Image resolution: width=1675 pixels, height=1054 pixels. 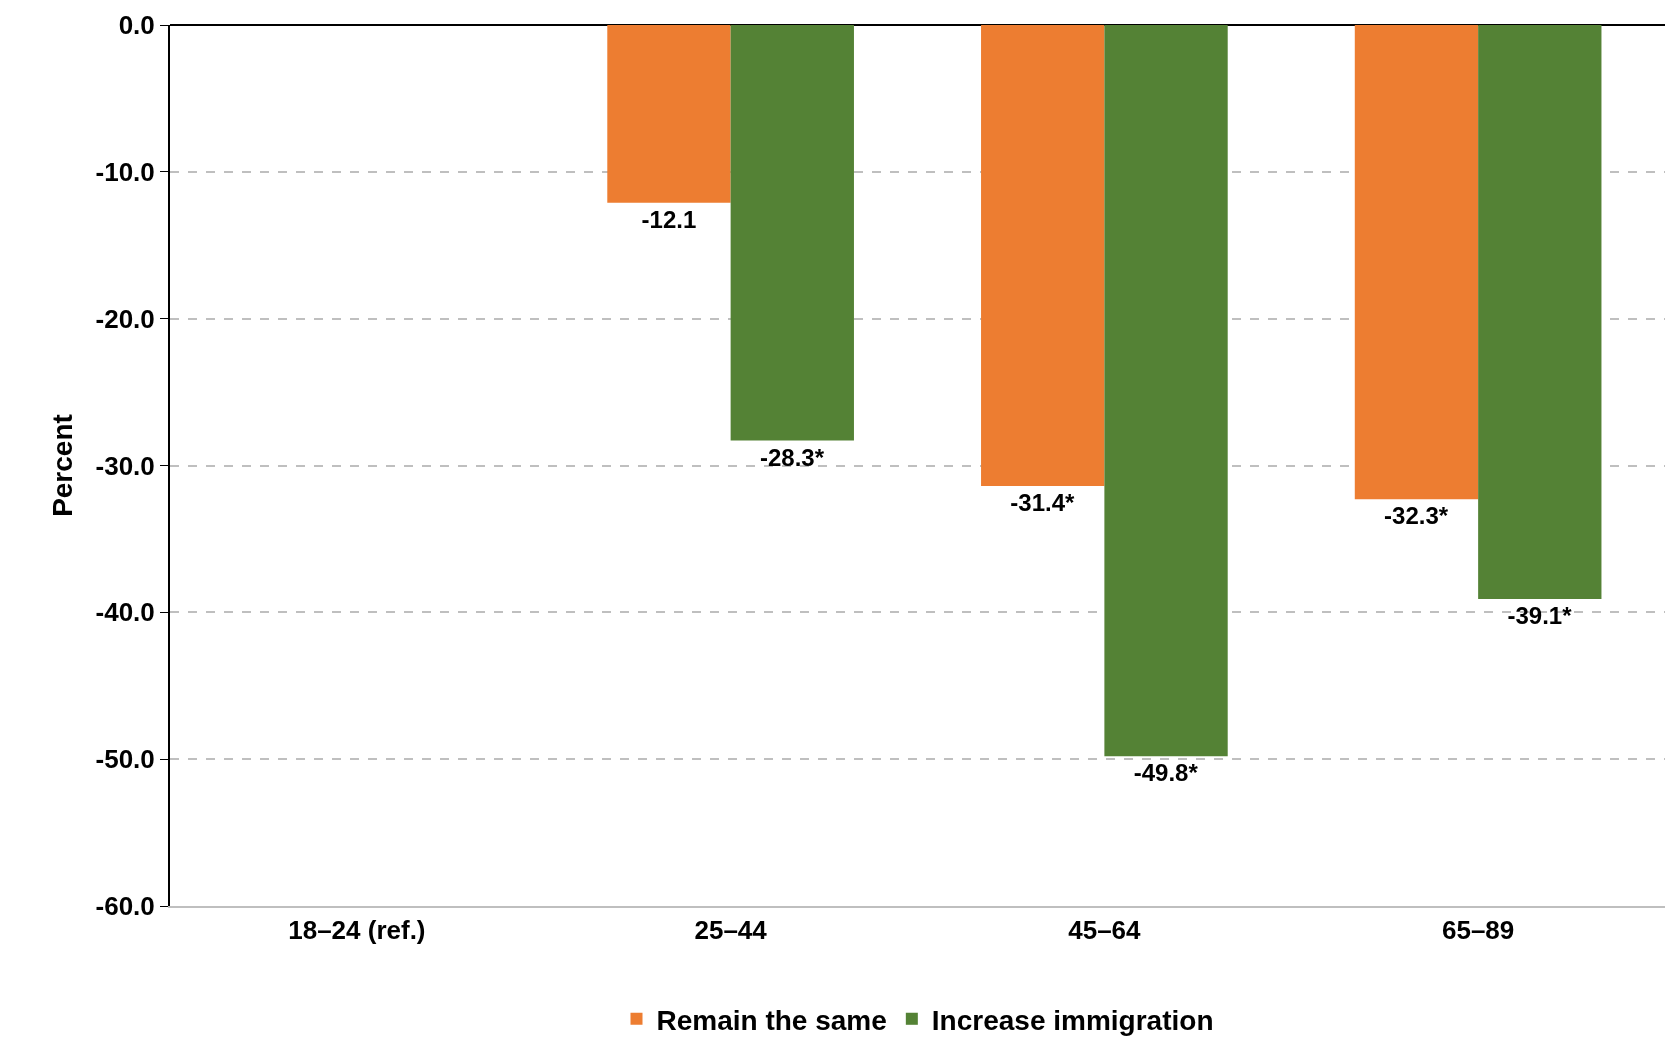 What do you see at coordinates (1105, 930) in the screenshot?
I see `x-tick-label: 45–64` at bounding box center [1105, 930].